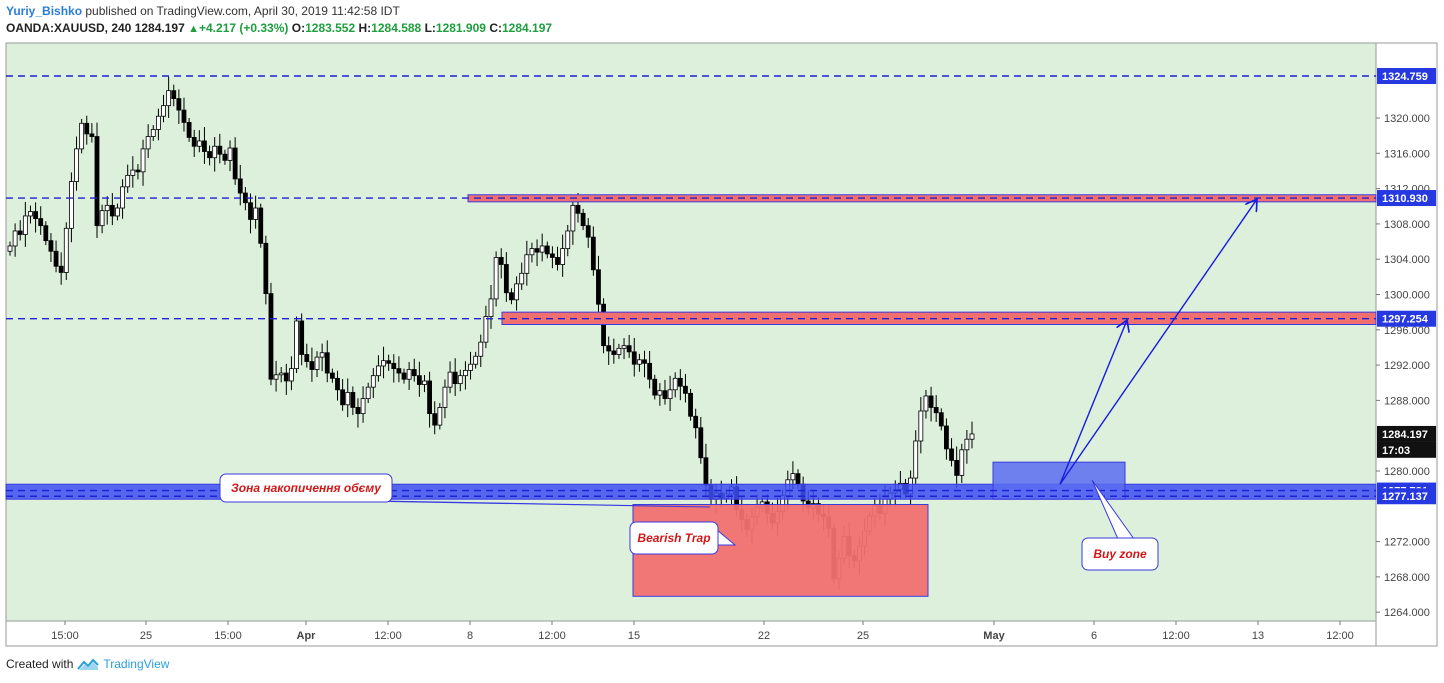 Image resolution: width=1444 pixels, height=683 pixels. What do you see at coordinates (1407, 472) in the screenshot?
I see `y-tick-label-9: 1280.000` at bounding box center [1407, 472].